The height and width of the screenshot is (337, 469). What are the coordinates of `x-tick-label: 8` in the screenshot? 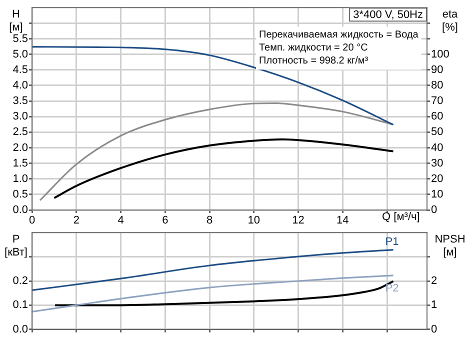 It's located at (209, 220).